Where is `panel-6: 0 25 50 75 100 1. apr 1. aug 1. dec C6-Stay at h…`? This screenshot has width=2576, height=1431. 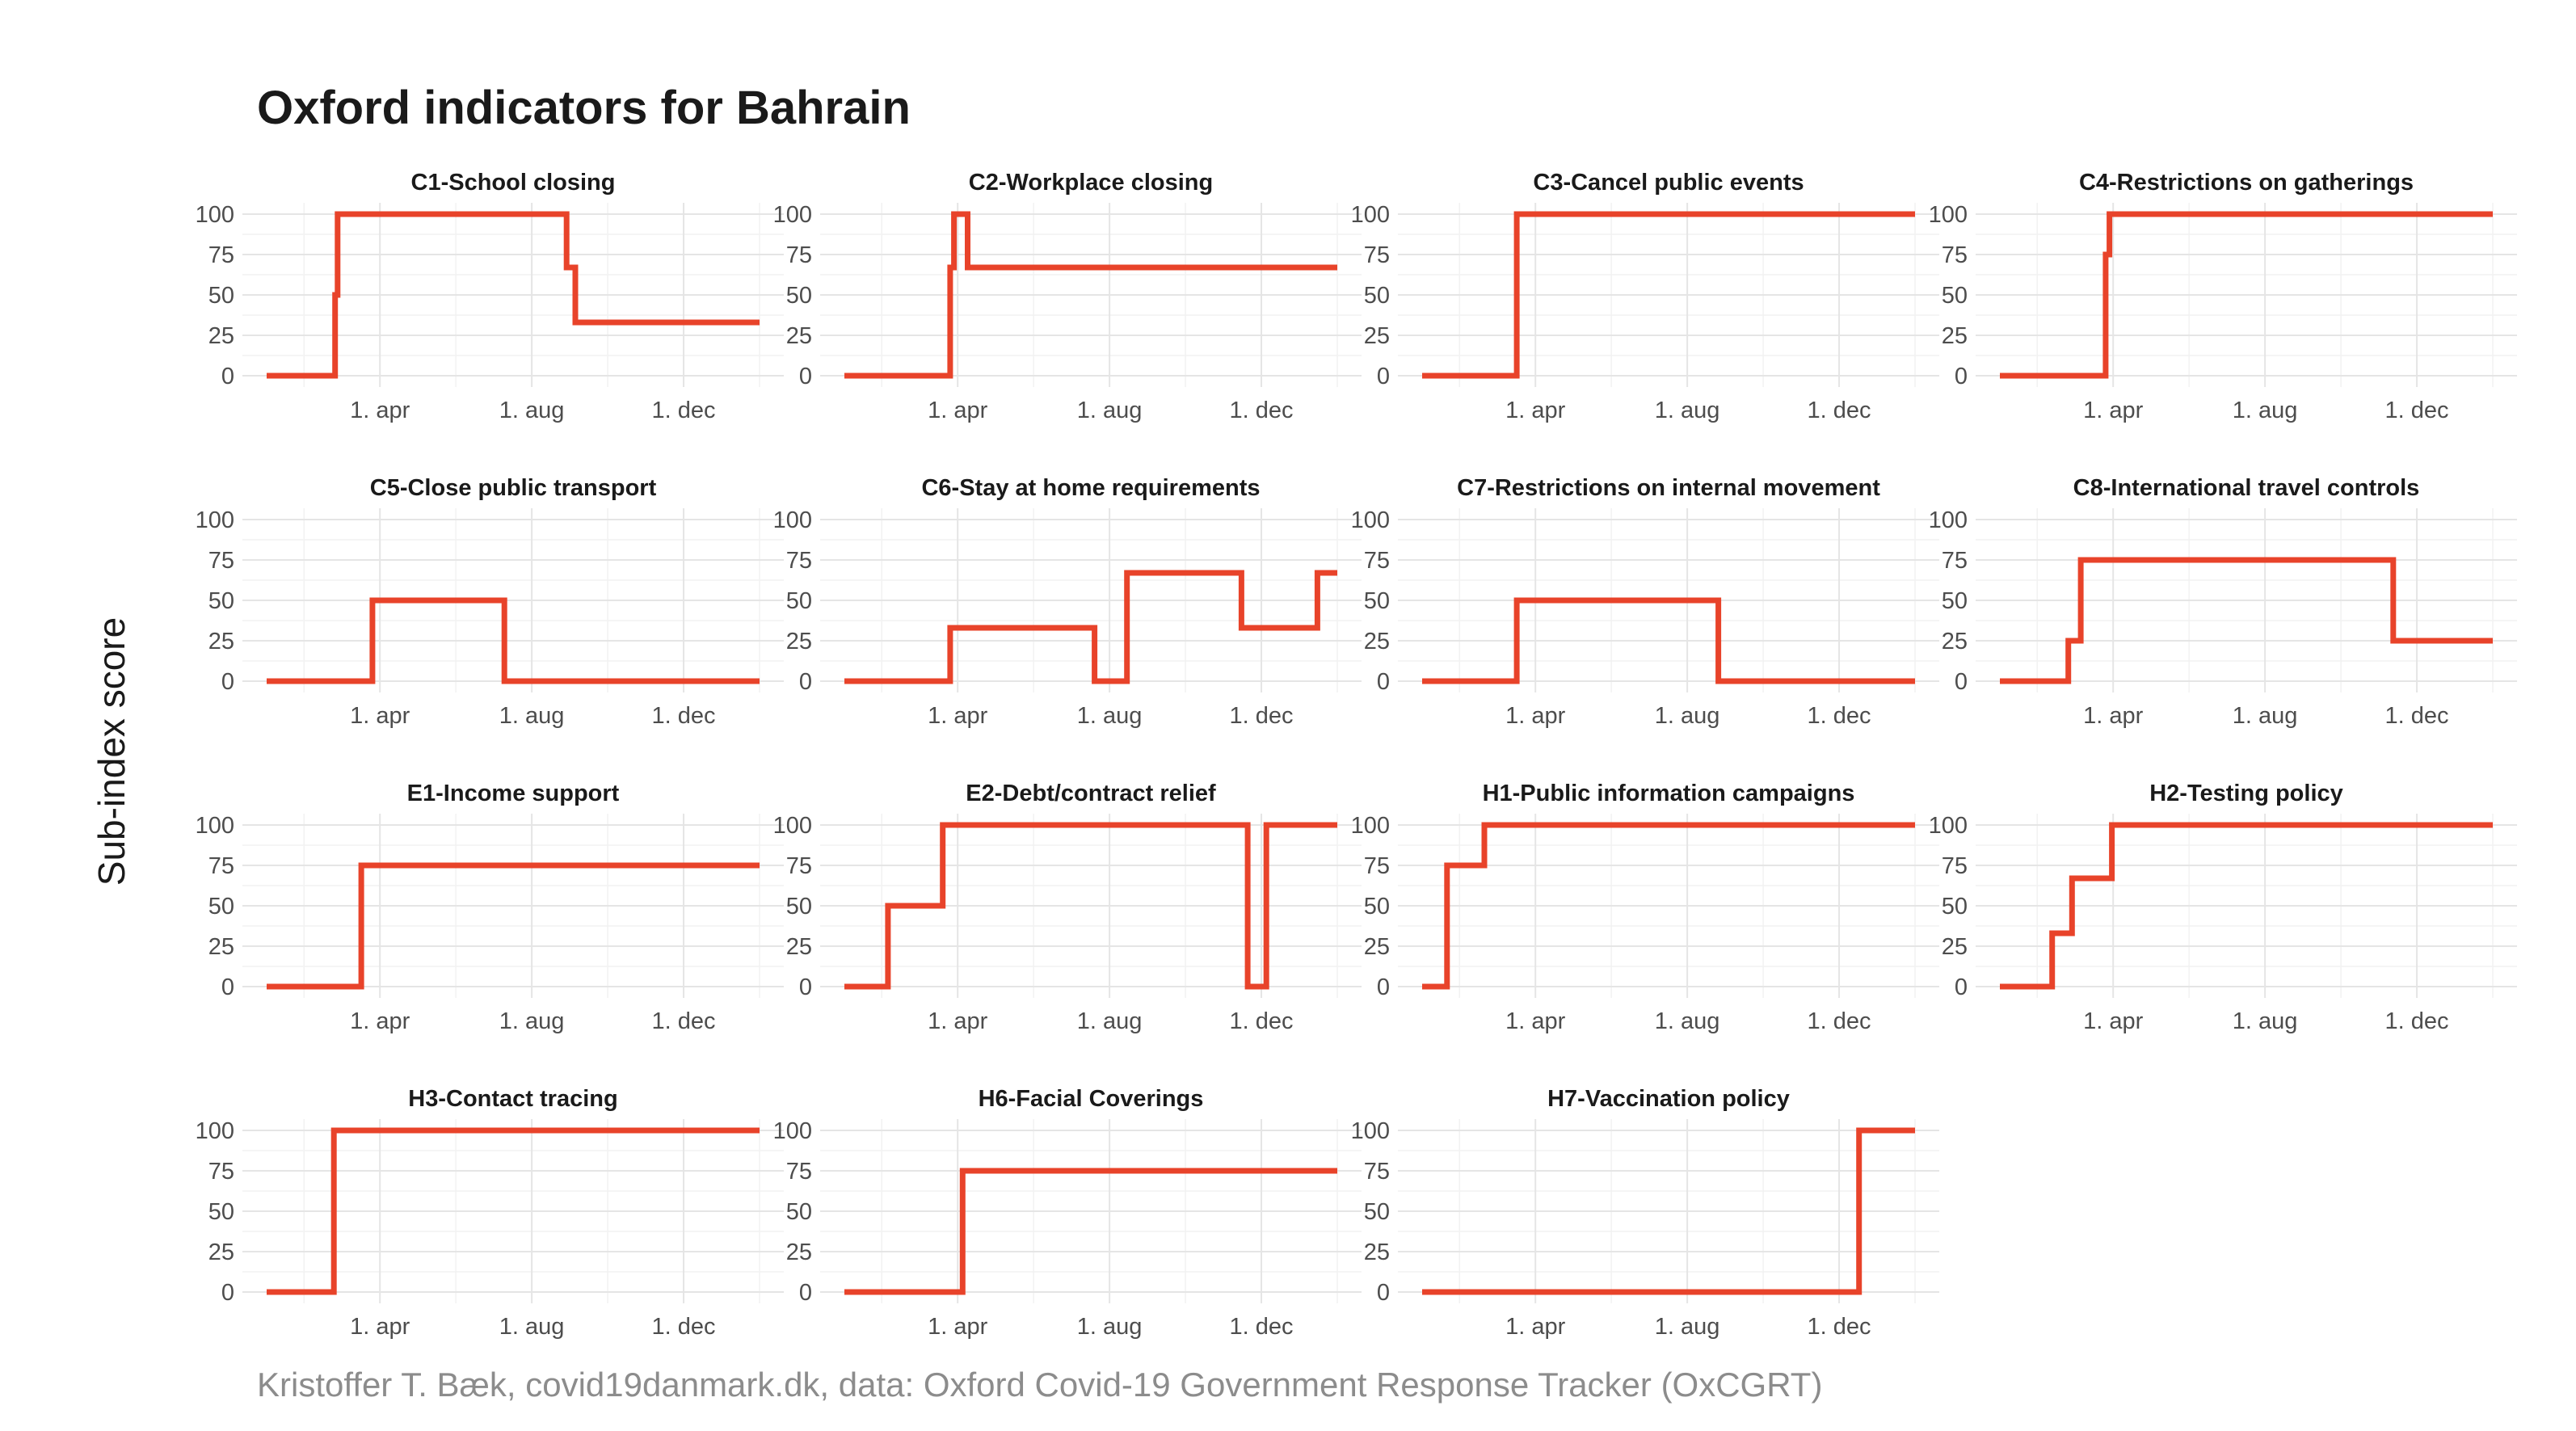 panel-6: 0 25 50 75 100 1. apr 1. aug 1. dec C6-Stay at h… is located at coordinates (1067, 602).